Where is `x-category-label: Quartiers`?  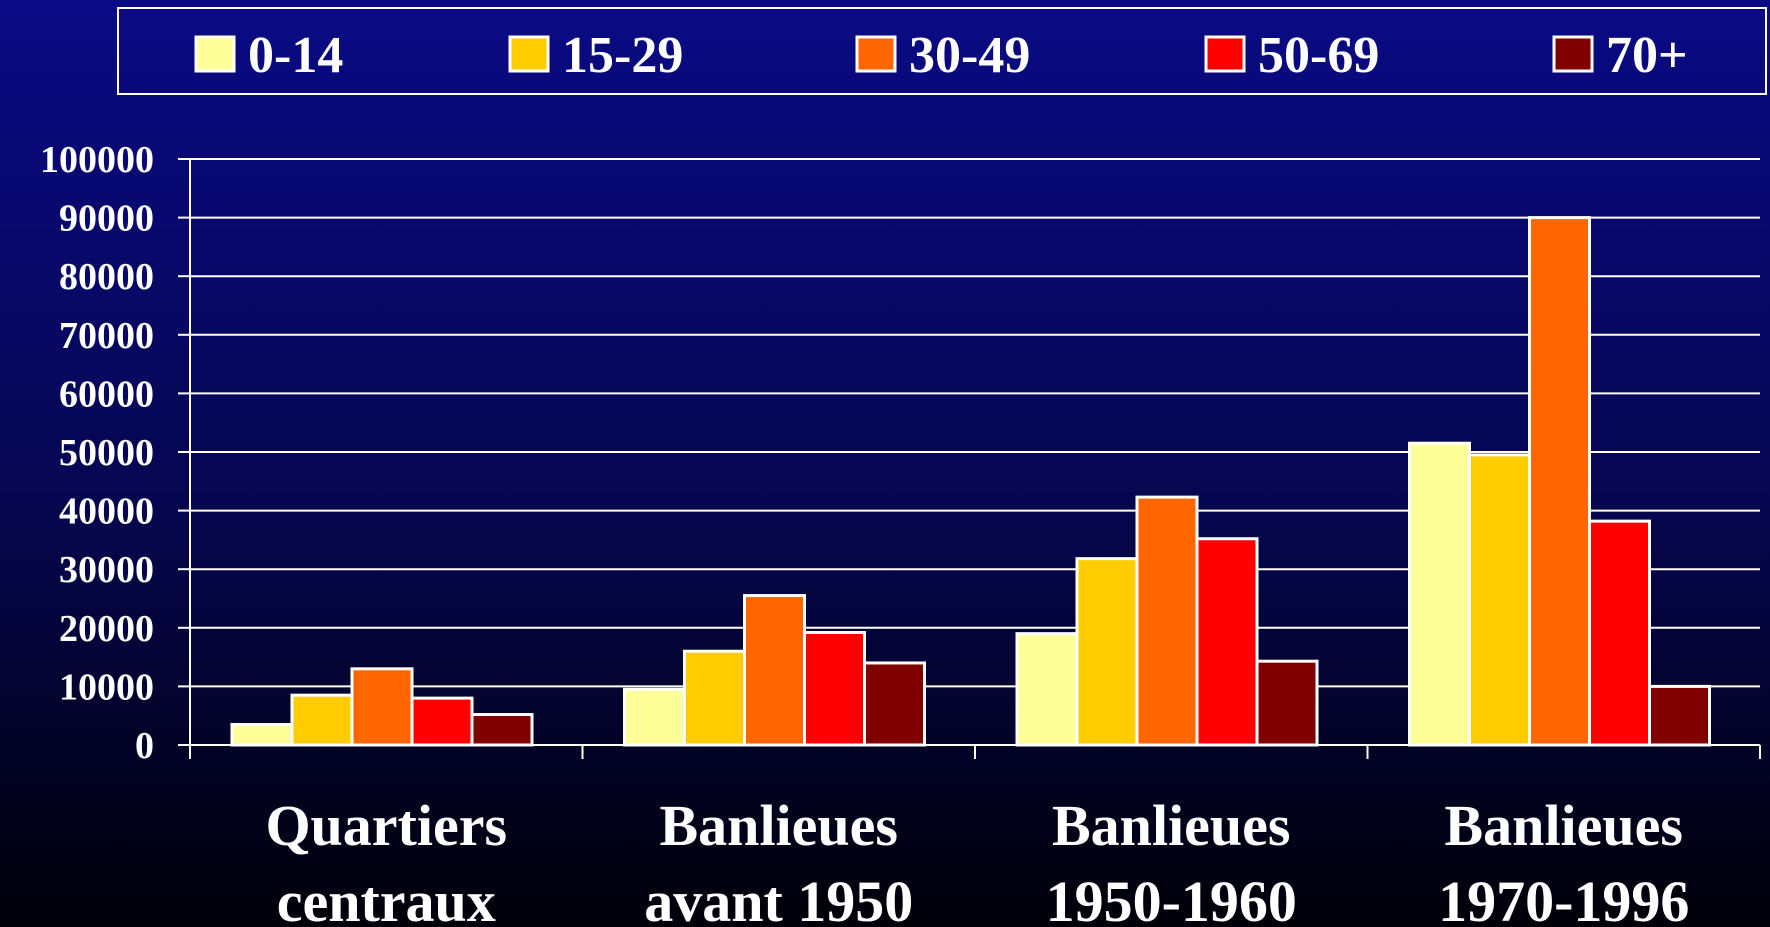
x-category-label: Quartiers is located at coordinates (386, 825).